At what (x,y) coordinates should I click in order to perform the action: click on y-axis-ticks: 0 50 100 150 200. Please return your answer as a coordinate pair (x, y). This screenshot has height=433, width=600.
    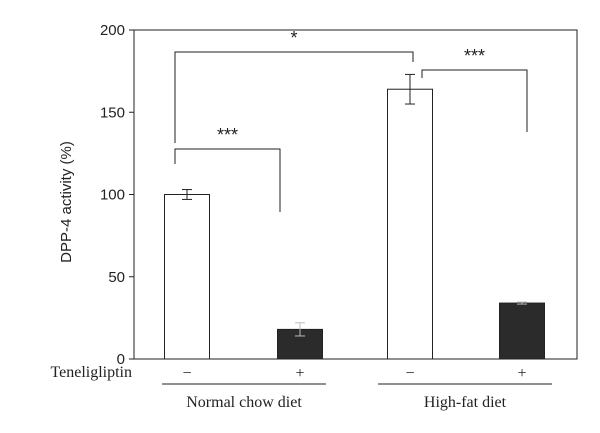
    Looking at the image, I should click on (117, 195).